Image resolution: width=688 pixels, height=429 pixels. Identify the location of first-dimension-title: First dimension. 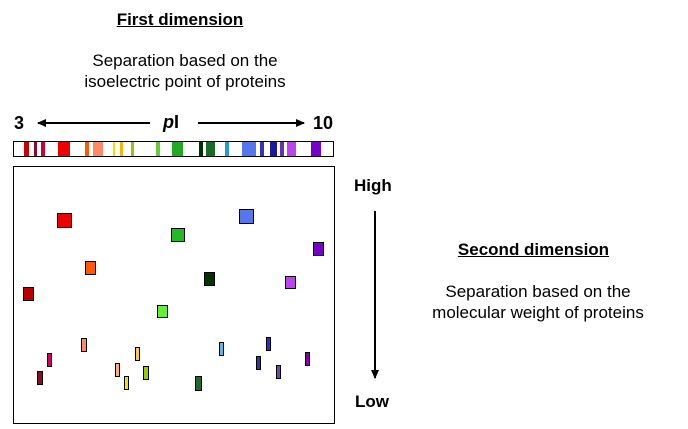
(180, 19).